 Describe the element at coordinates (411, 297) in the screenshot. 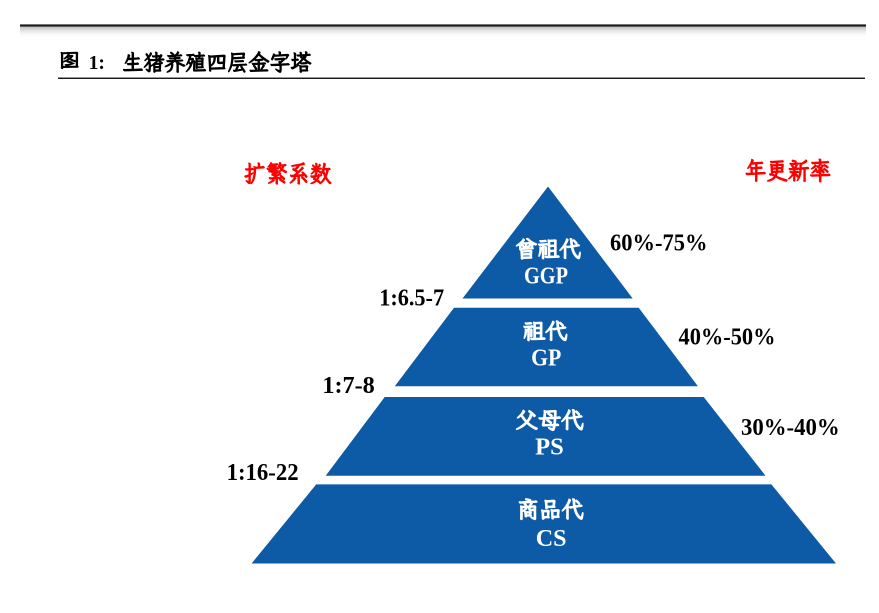

I see `svg-text: 1:6.5-7` at that location.